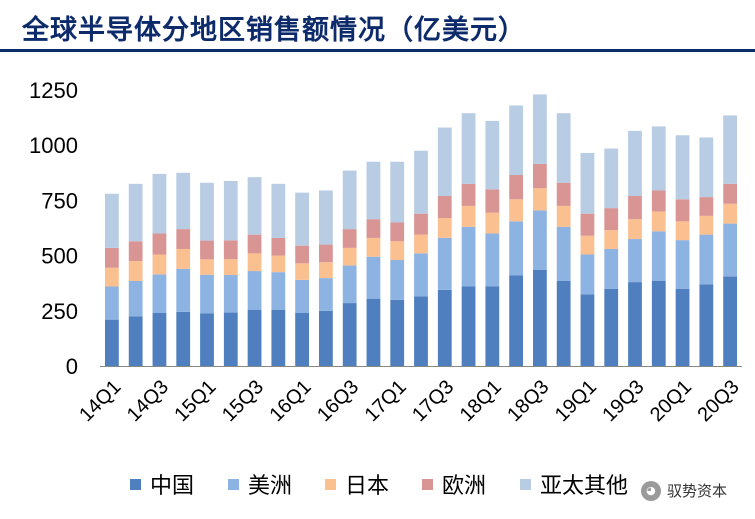  Describe the element at coordinates (195, 401) in the screenshot. I see `x-tick-label: 15Q1` at that location.